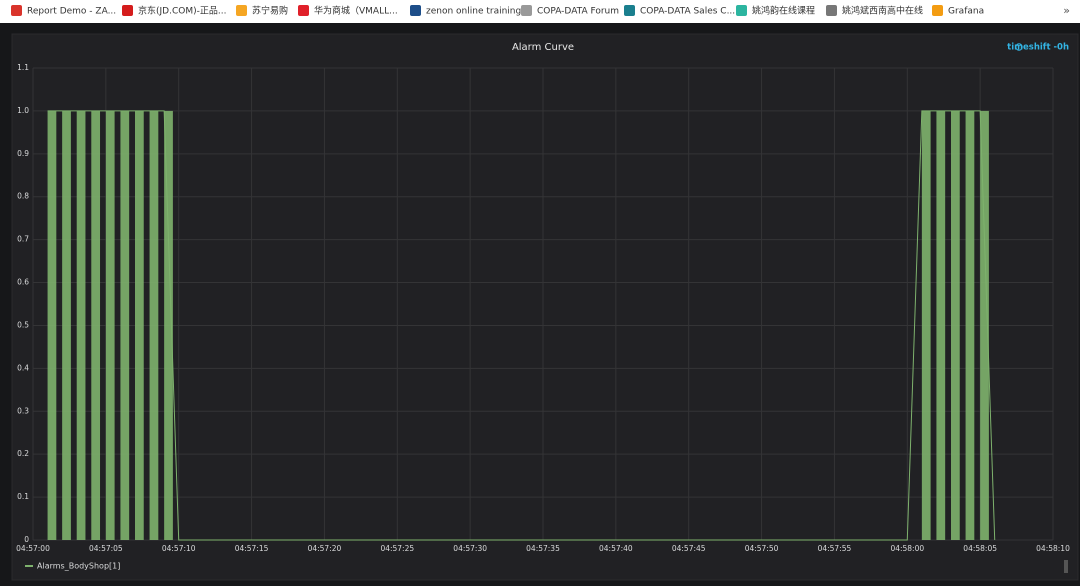 This screenshot has height=586, width=1080. Describe the element at coordinates (179, 548) in the screenshot. I see `x-tick-label: 04:57:10` at that location.